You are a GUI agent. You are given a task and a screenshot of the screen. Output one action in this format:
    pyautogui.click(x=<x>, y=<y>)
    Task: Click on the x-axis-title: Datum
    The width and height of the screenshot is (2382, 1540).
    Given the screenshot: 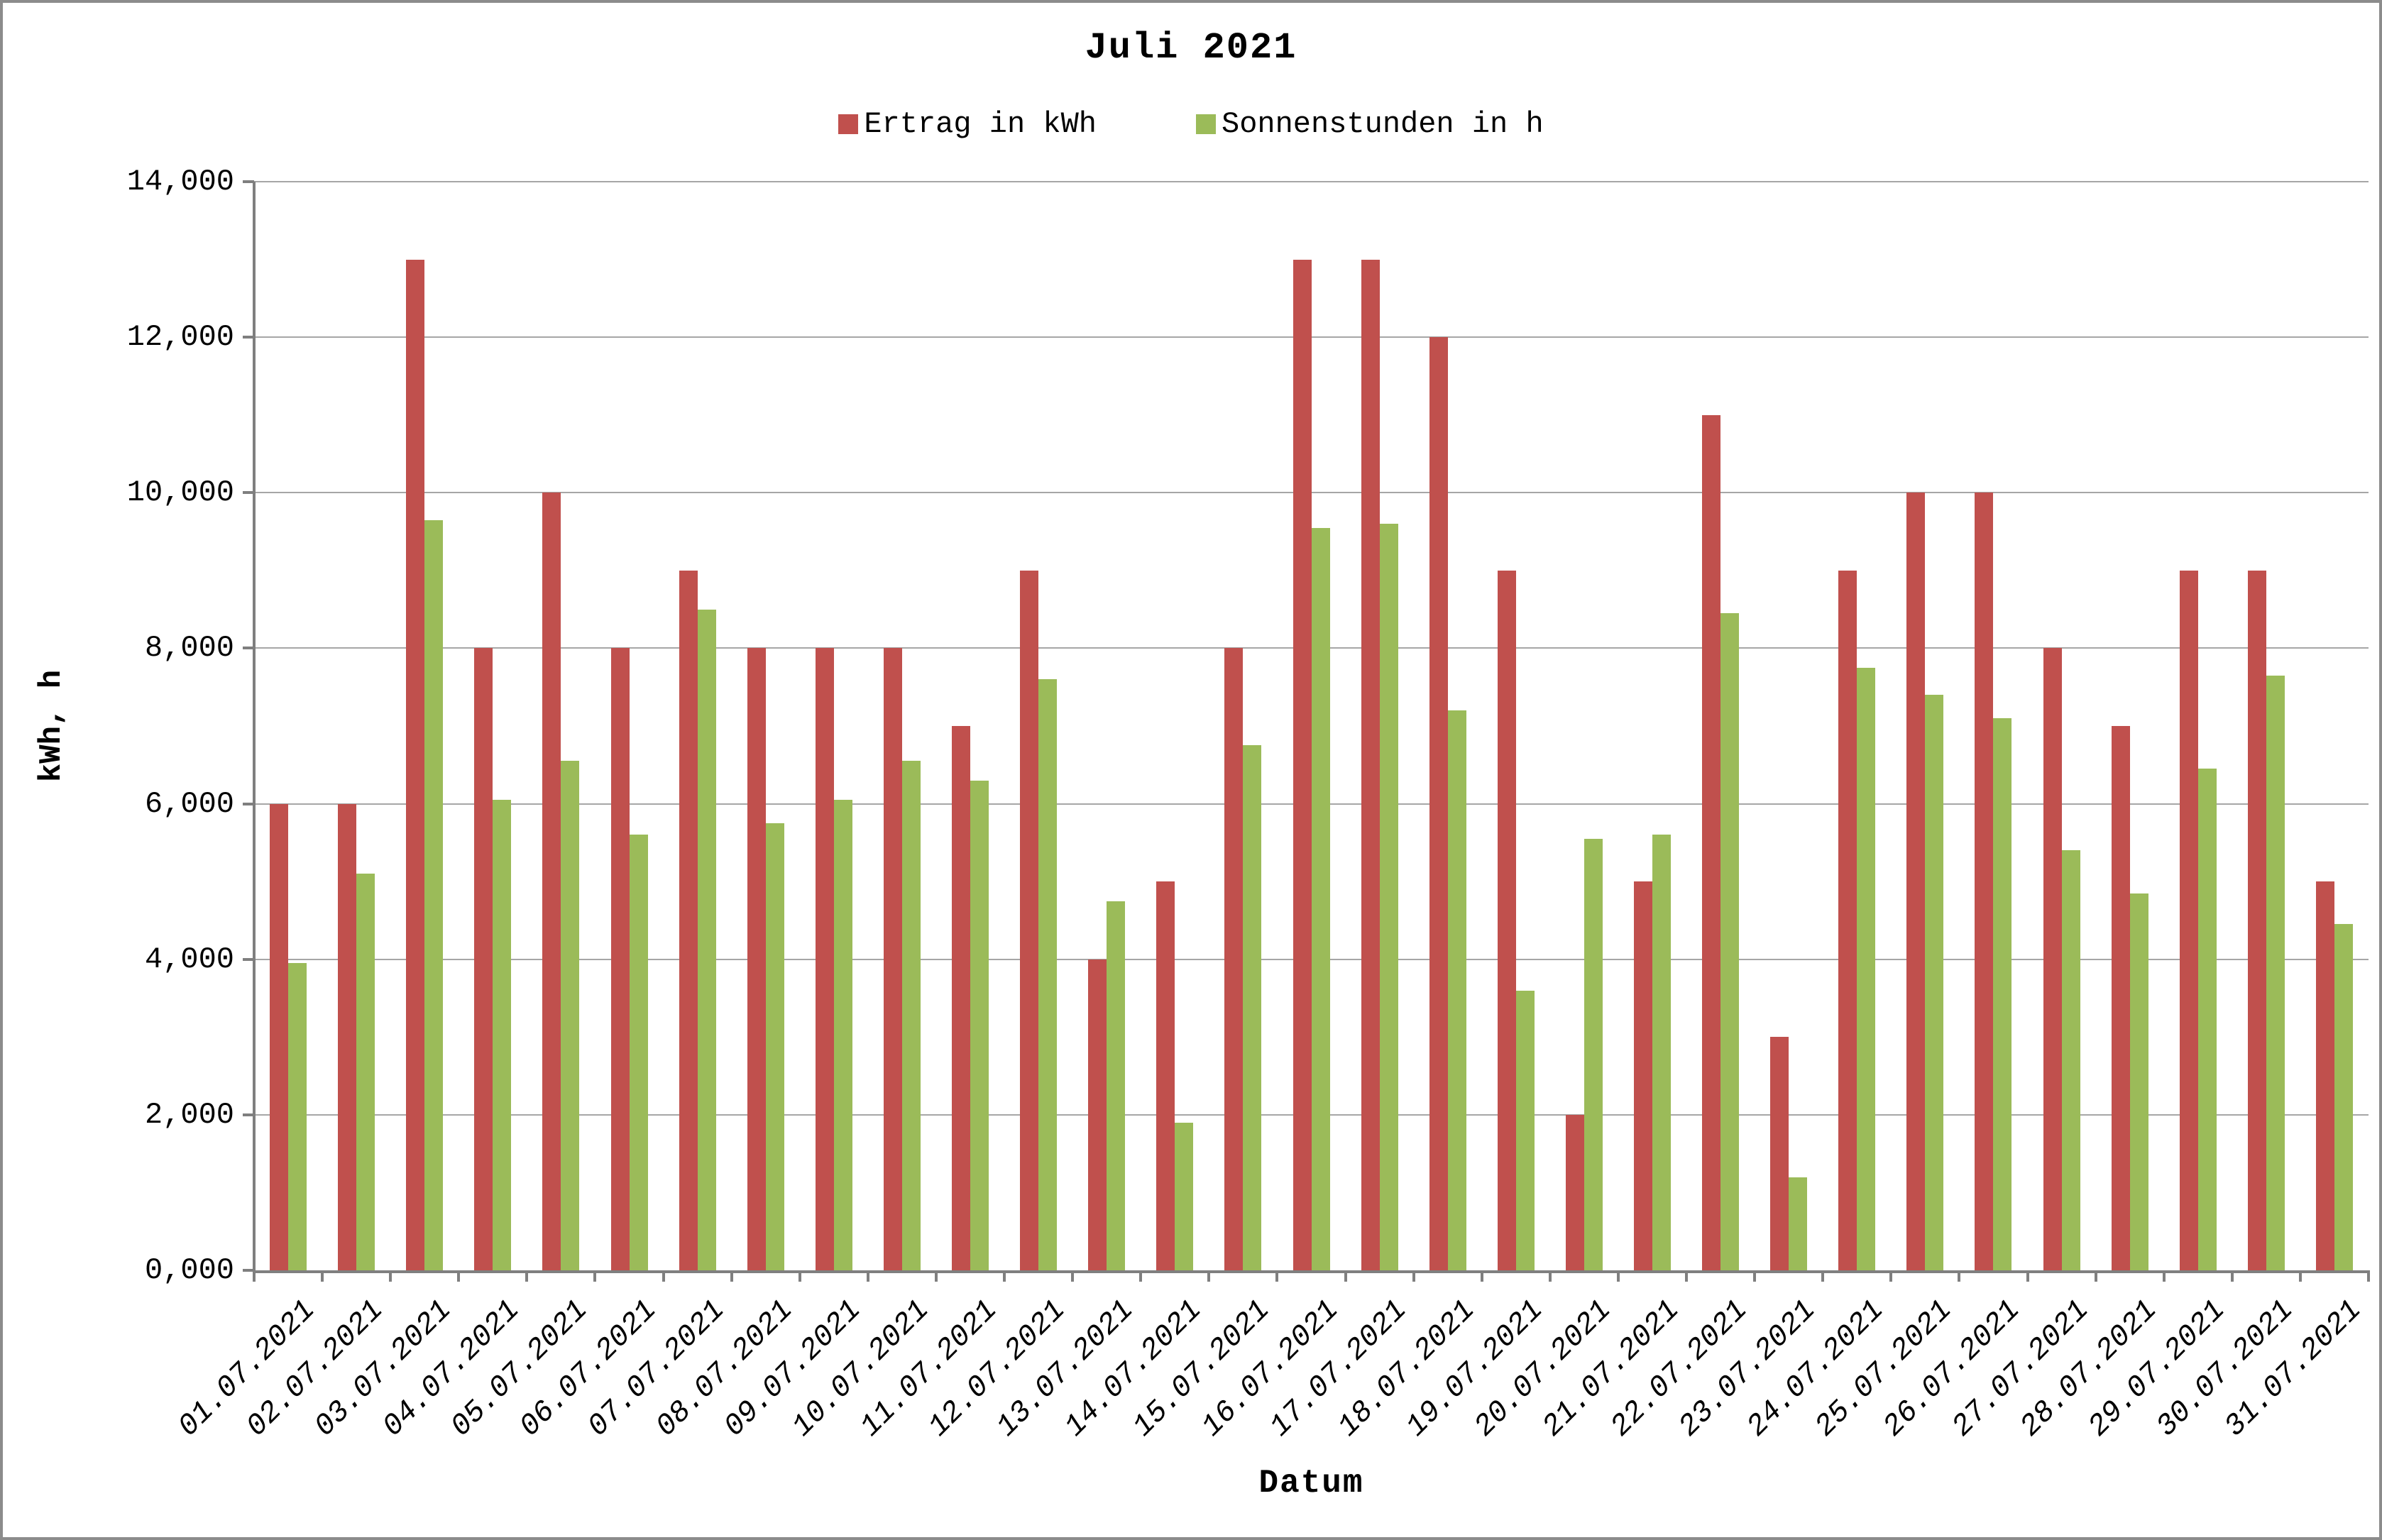 What is the action you would take?
    pyautogui.click(x=1311, y=1484)
    